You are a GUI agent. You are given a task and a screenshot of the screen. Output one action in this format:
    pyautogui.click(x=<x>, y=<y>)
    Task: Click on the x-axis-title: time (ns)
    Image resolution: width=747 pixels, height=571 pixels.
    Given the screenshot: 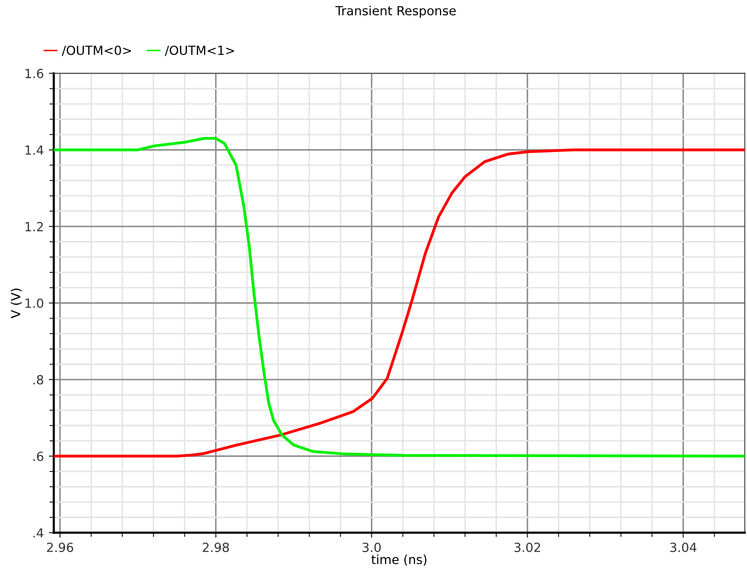 What is the action you would take?
    pyautogui.click(x=398, y=560)
    